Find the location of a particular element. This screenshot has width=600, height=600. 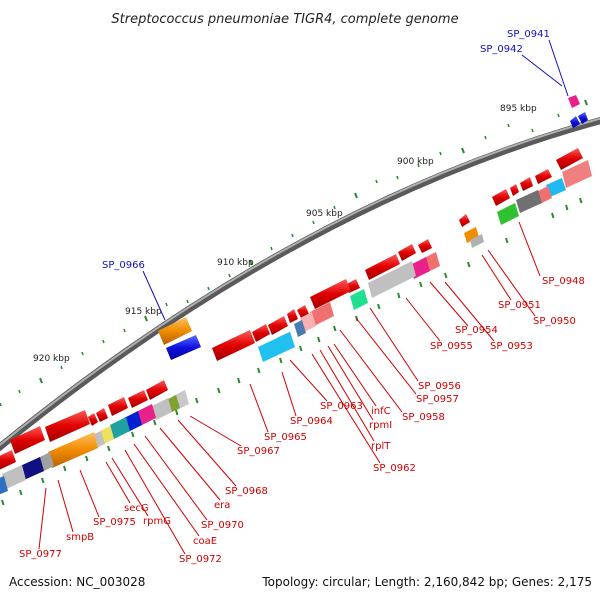

gene-label-secg: secG is located at coordinates (136, 508).